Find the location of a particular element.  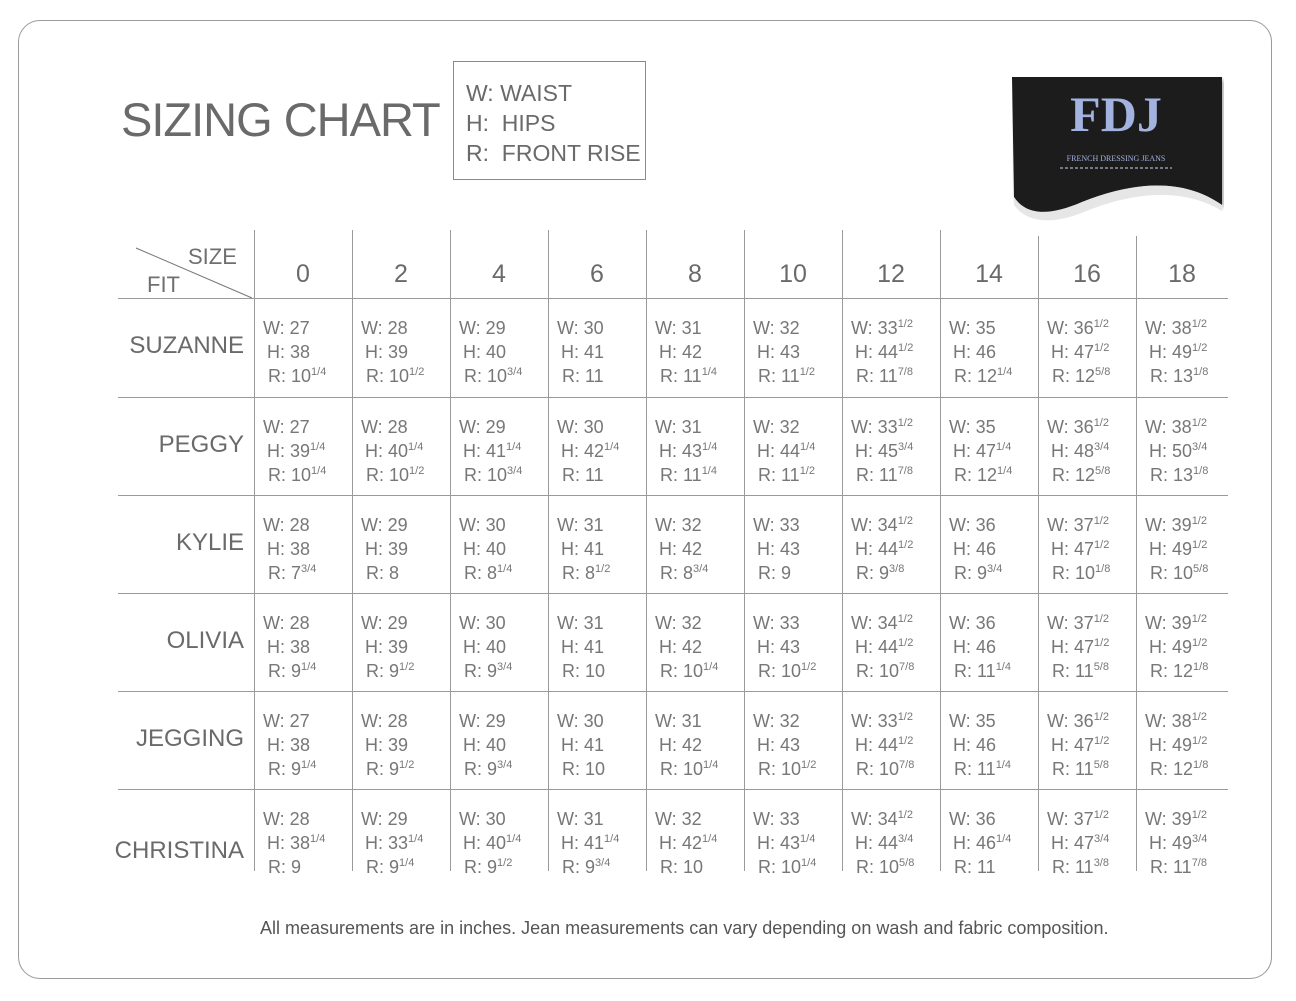

size-header-10: 10 is located at coordinates (793, 274).